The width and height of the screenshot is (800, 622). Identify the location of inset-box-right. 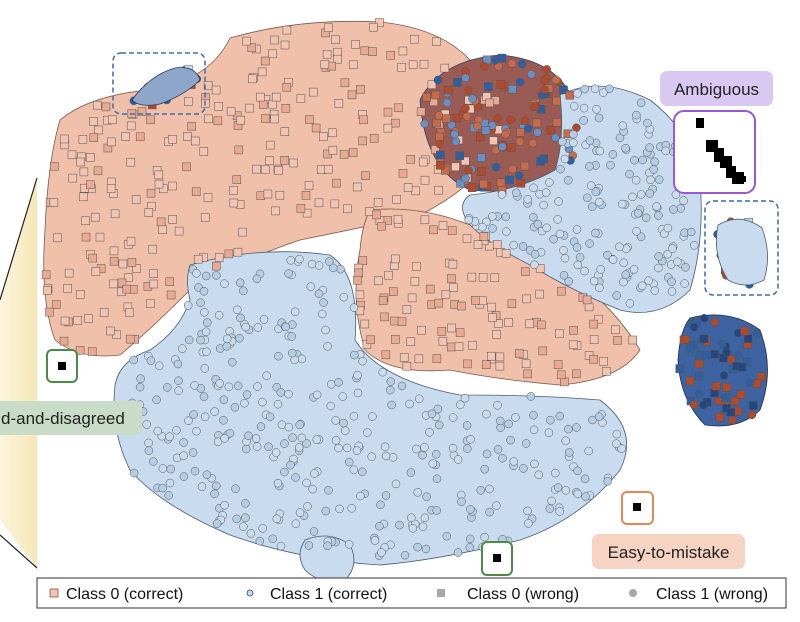
(741, 248).